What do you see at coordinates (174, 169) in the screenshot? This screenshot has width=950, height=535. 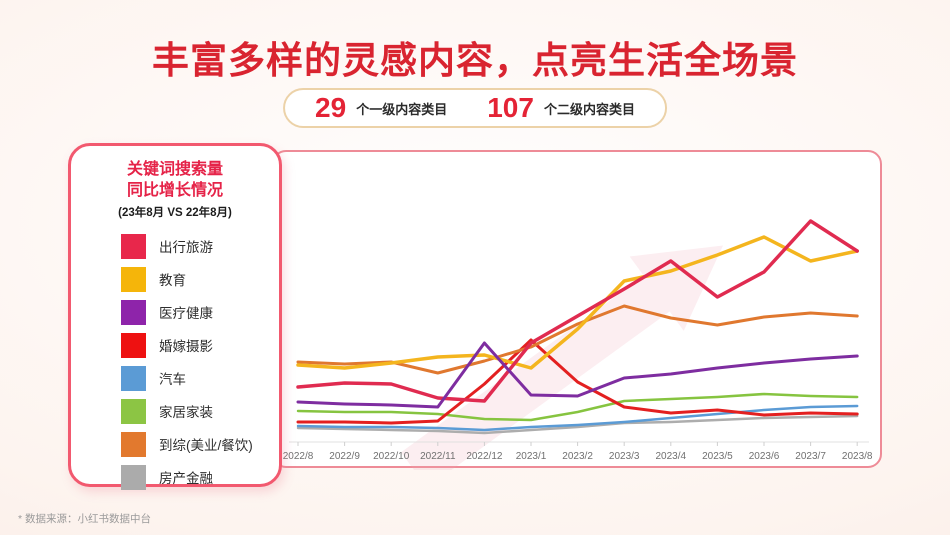 I see `legend-title-line1: 关键词搜索量` at bounding box center [174, 169].